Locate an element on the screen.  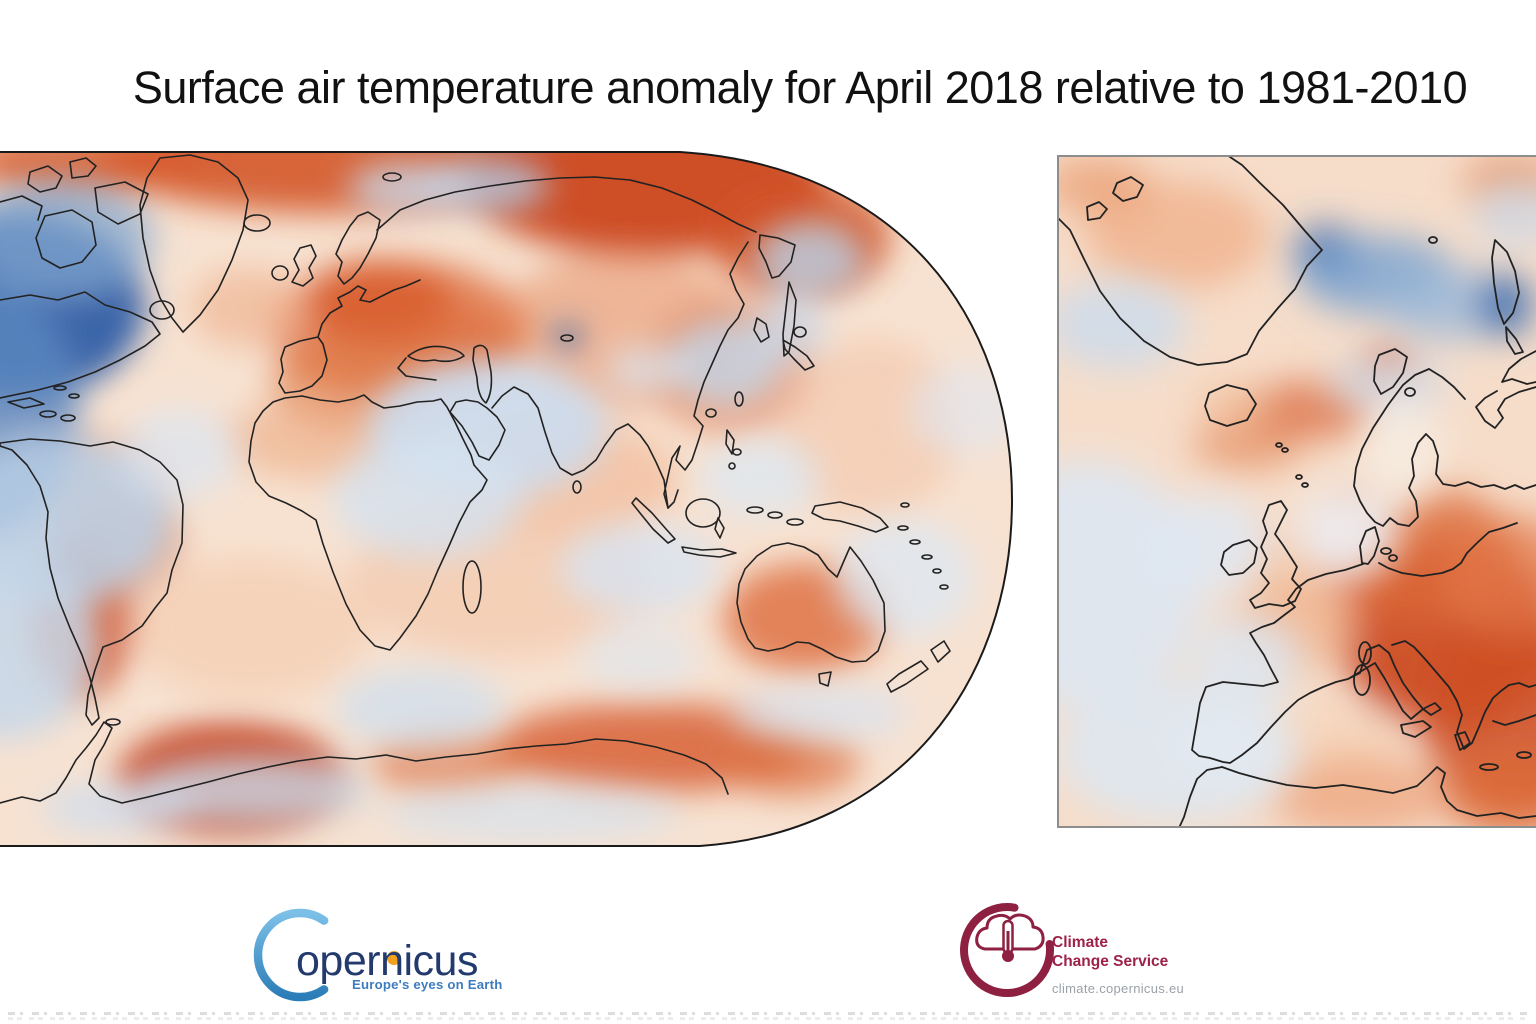
c3s-title-line1: Climate is located at coordinates (1080, 942).